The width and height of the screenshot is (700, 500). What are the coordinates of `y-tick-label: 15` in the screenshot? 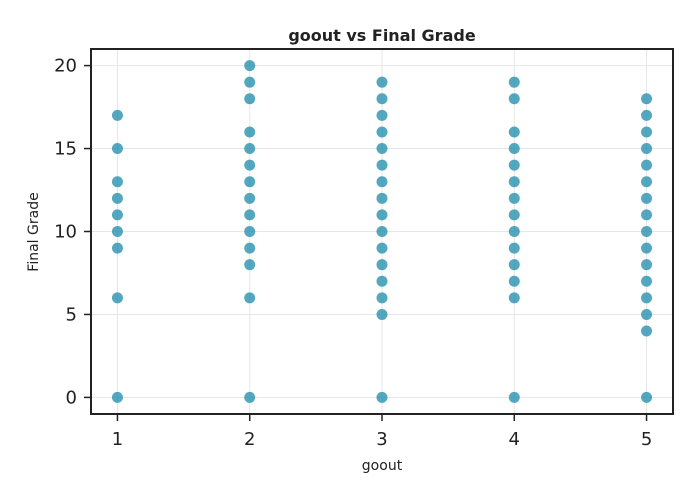 It's located at (65, 149).